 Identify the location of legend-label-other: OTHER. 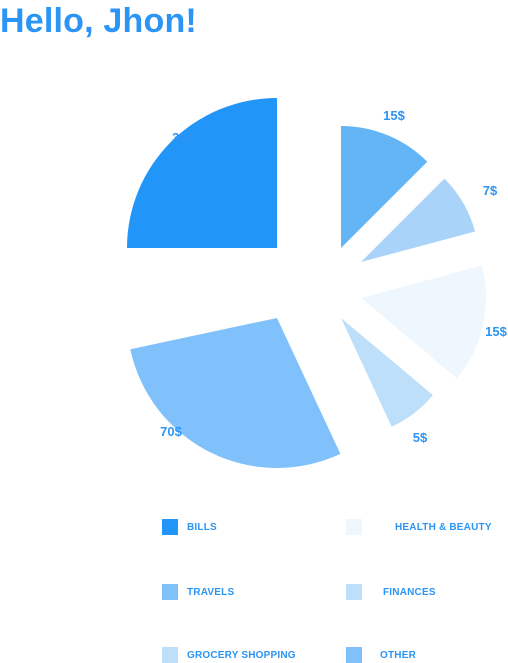
(398, 655).